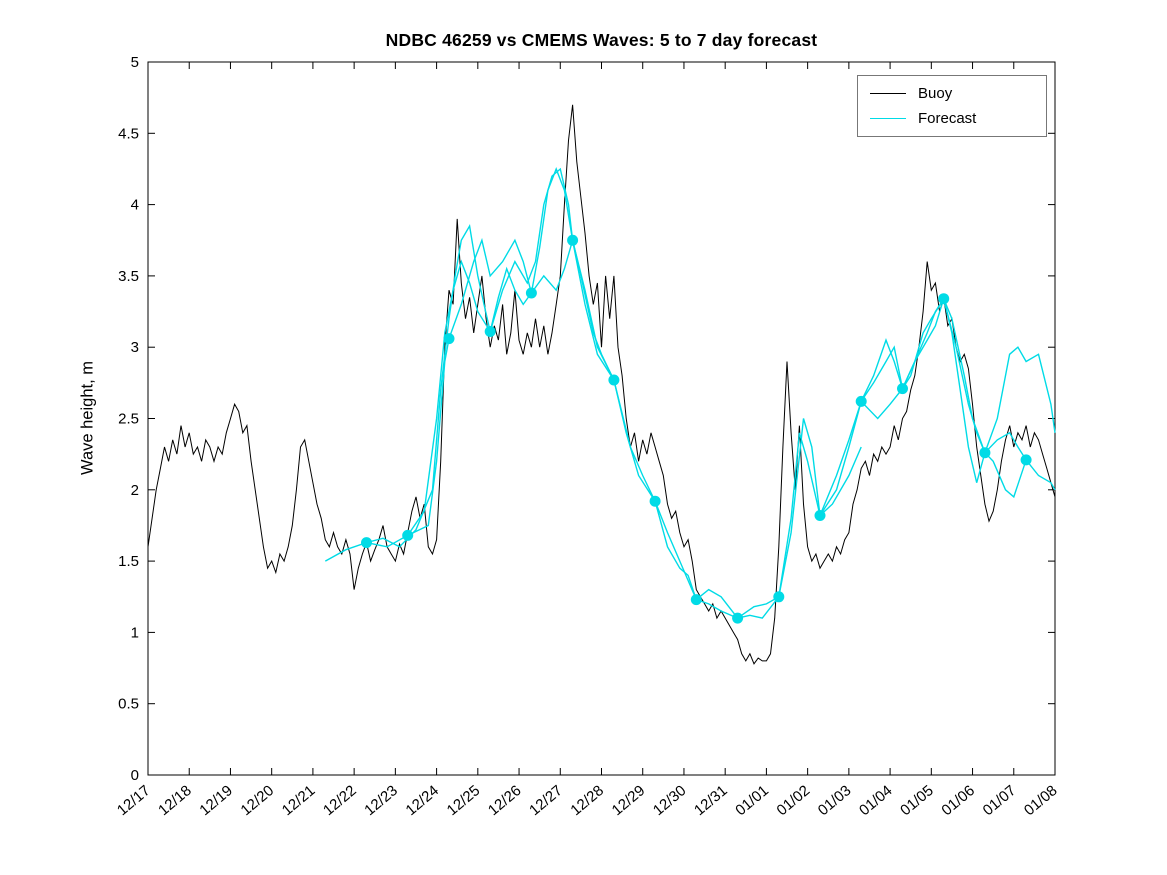 The height and width of the screenshot is (875, 1167). Describe the element at coordinates (135, 775) in the screenshot. I see `y-tick-label: 0` at that location.